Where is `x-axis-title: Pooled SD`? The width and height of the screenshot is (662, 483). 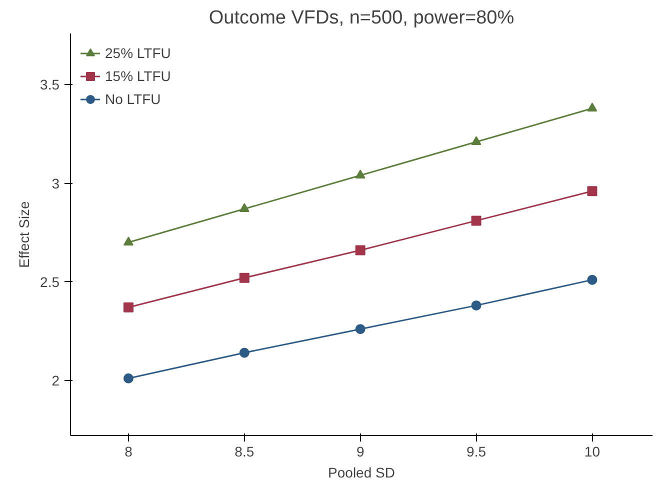 x-axis-title: Pooled SD is located at coordinates (361, 472).